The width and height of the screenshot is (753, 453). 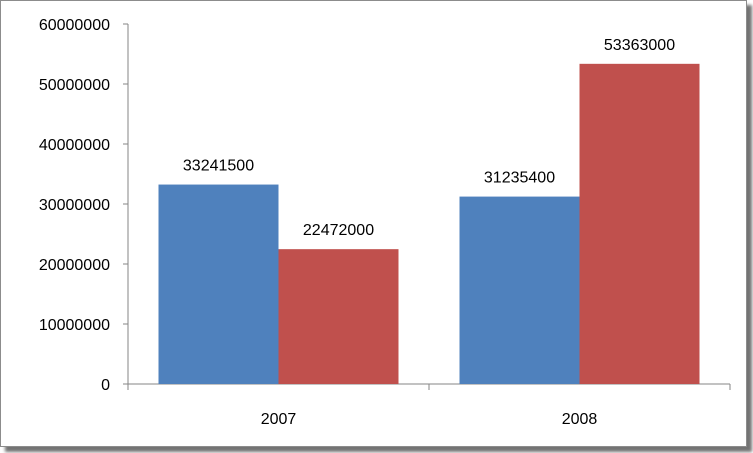 What do you see at coordinates (639, 224) in the screenshot?
I see `bar-2008-series2` at bounding box center [639, 224].